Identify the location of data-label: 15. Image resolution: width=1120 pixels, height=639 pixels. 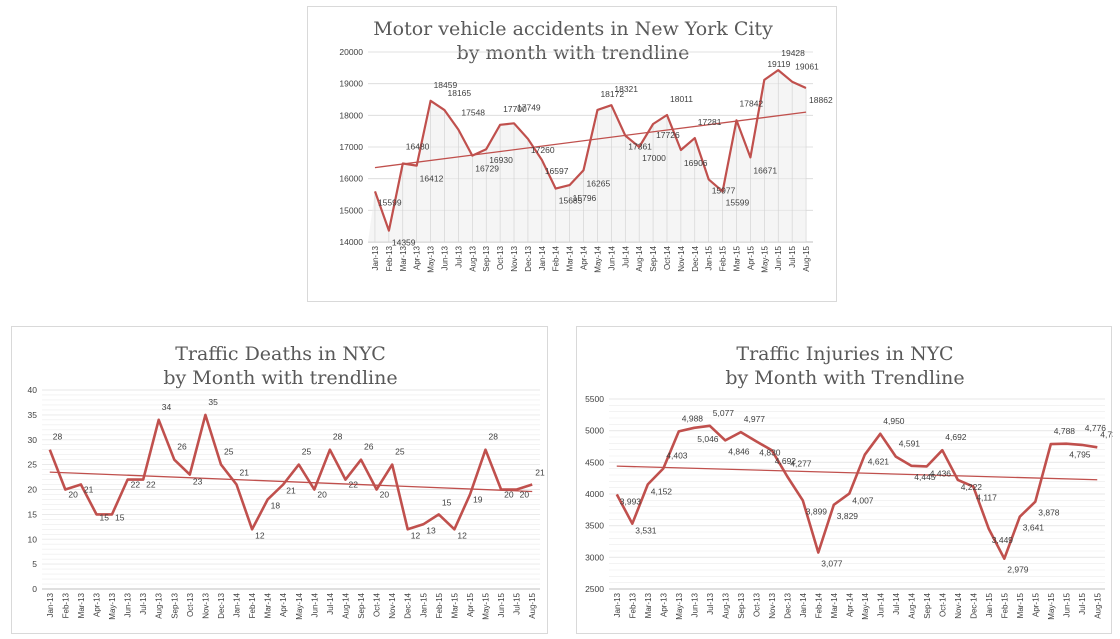
(104, 517).